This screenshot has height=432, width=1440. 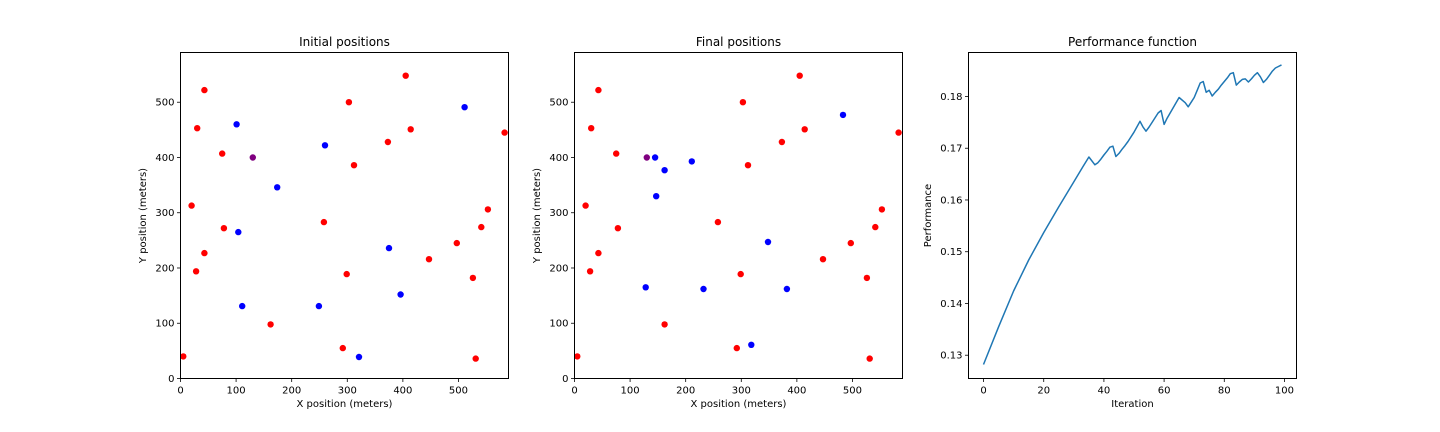 What do you see at coordinates (1164, 391) in the screenshot?
I see `x-tick-label: 60` at bounding box center [1164, 391].